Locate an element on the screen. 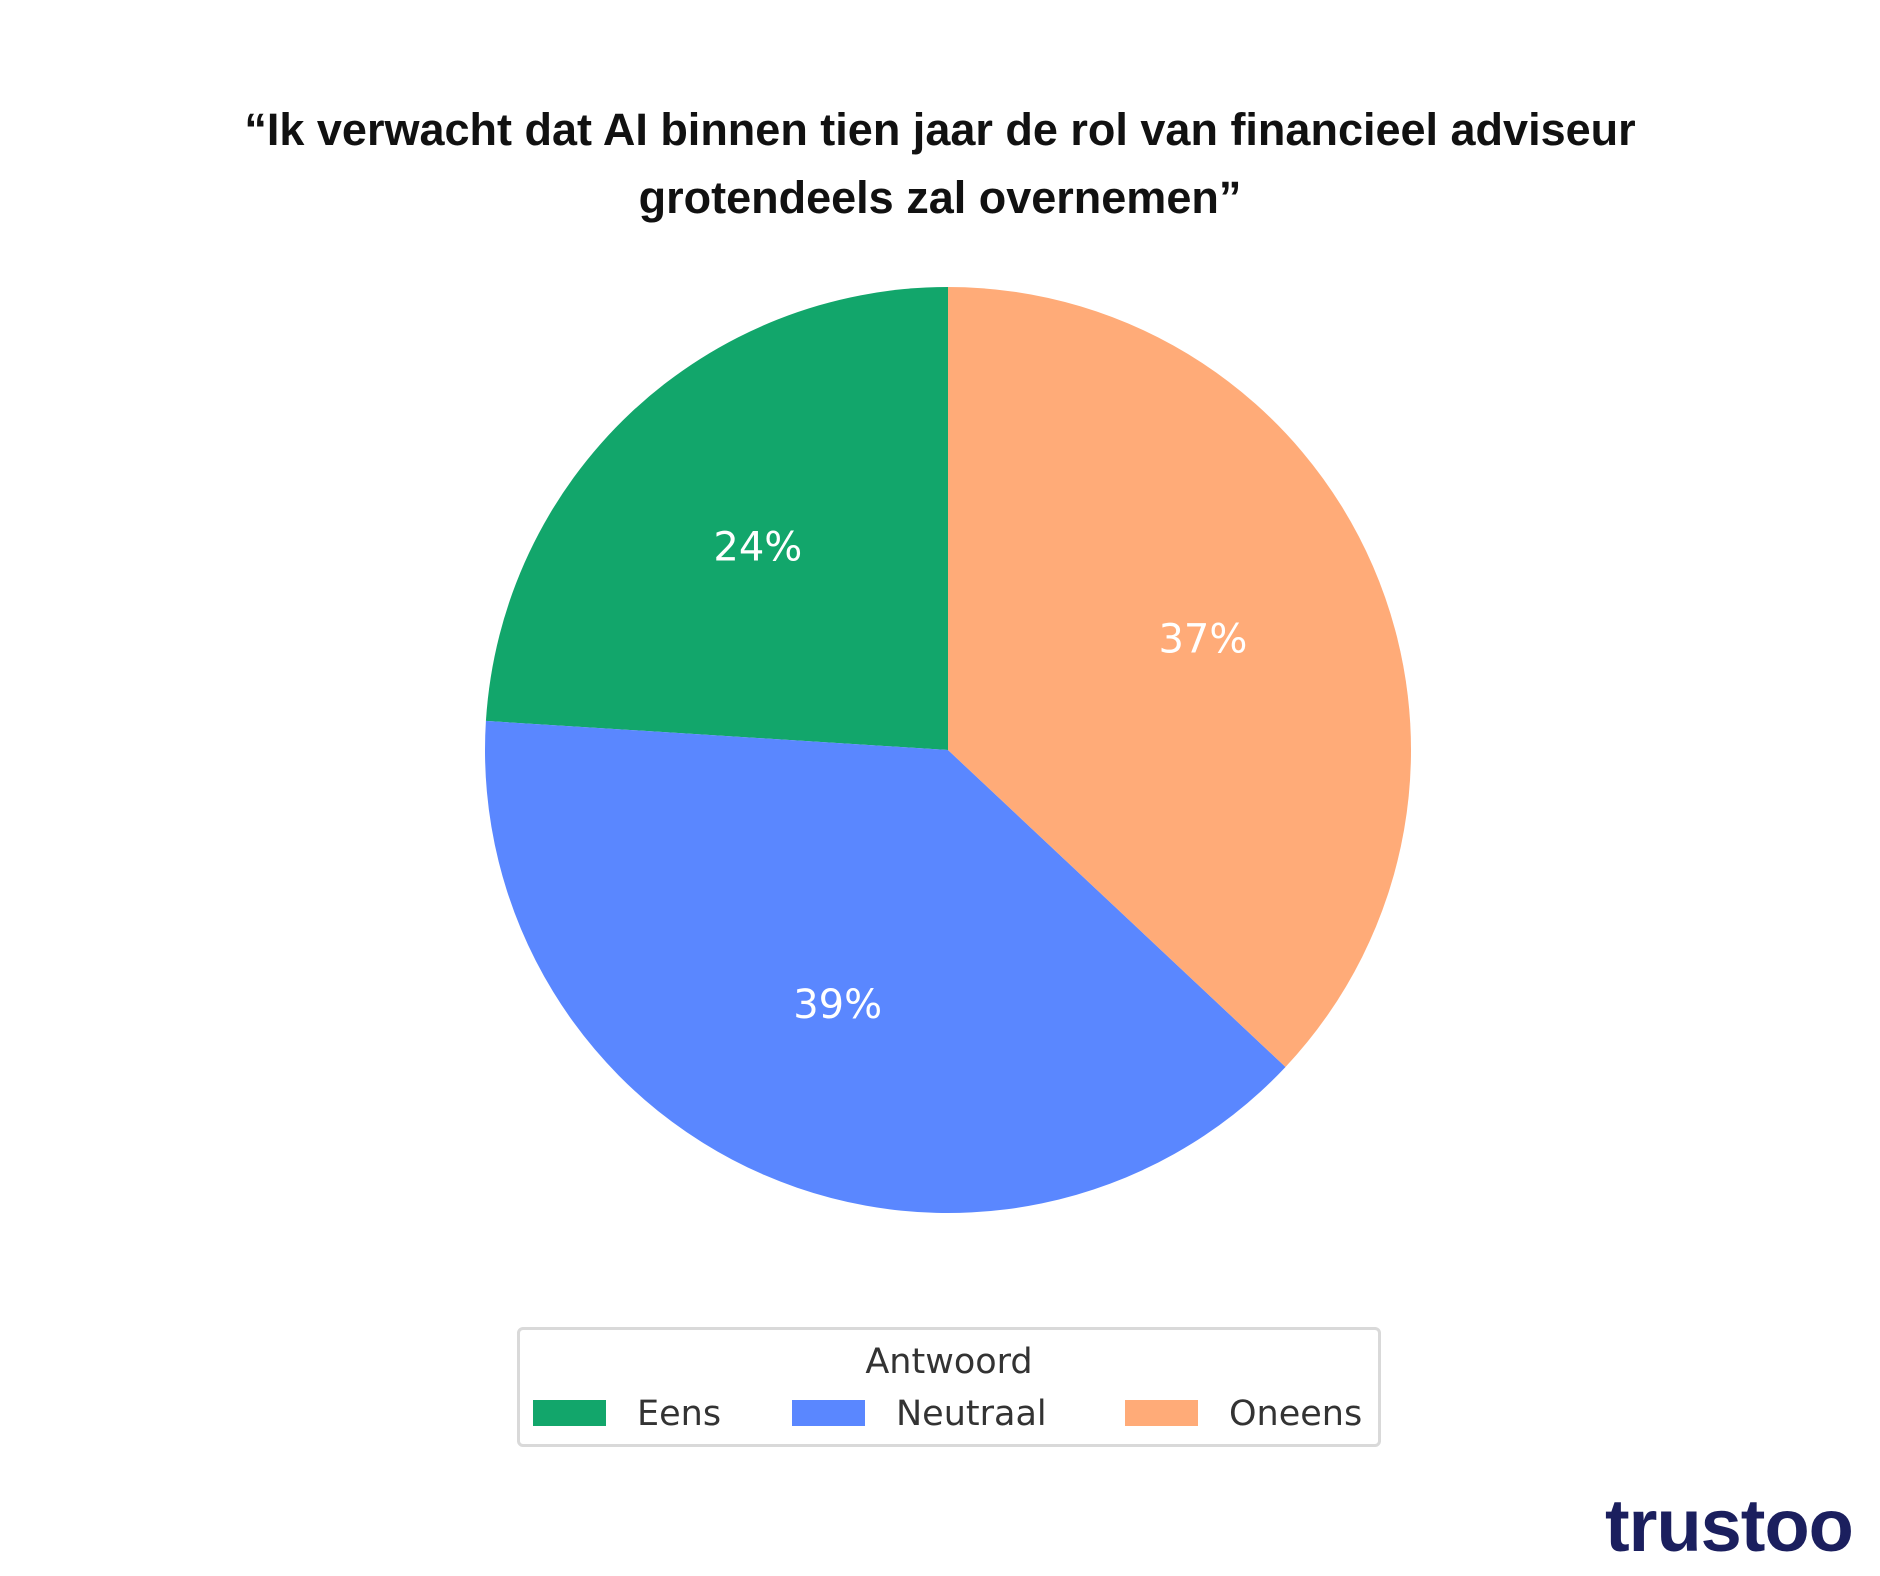 The width and height of the screenshot is (1880, 1576). legend-swatch-eens is located at coordinates (569, 1413).